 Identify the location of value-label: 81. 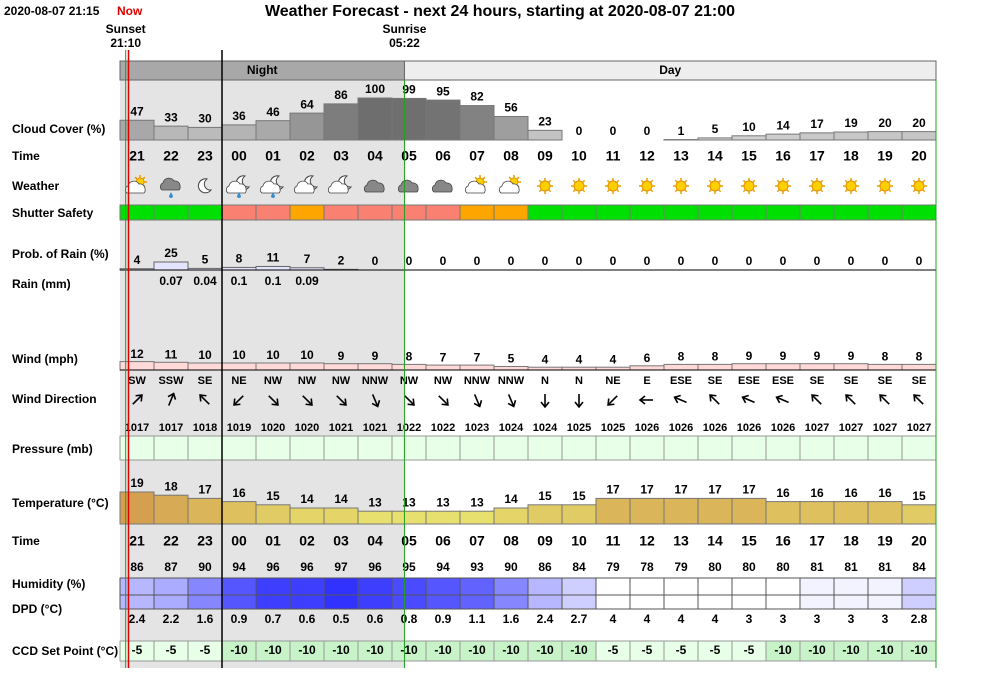
(851, 567).